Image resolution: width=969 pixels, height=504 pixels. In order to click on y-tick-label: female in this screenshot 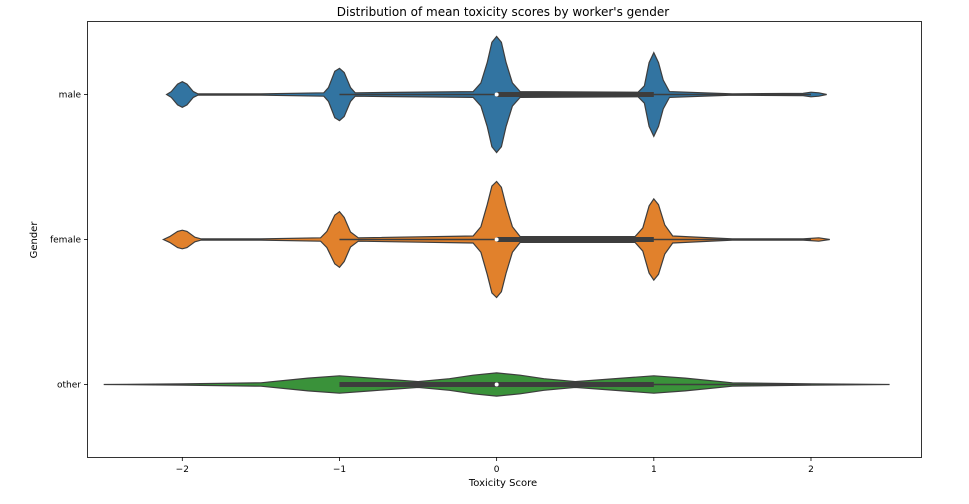, I will do `click(65, 241)`.